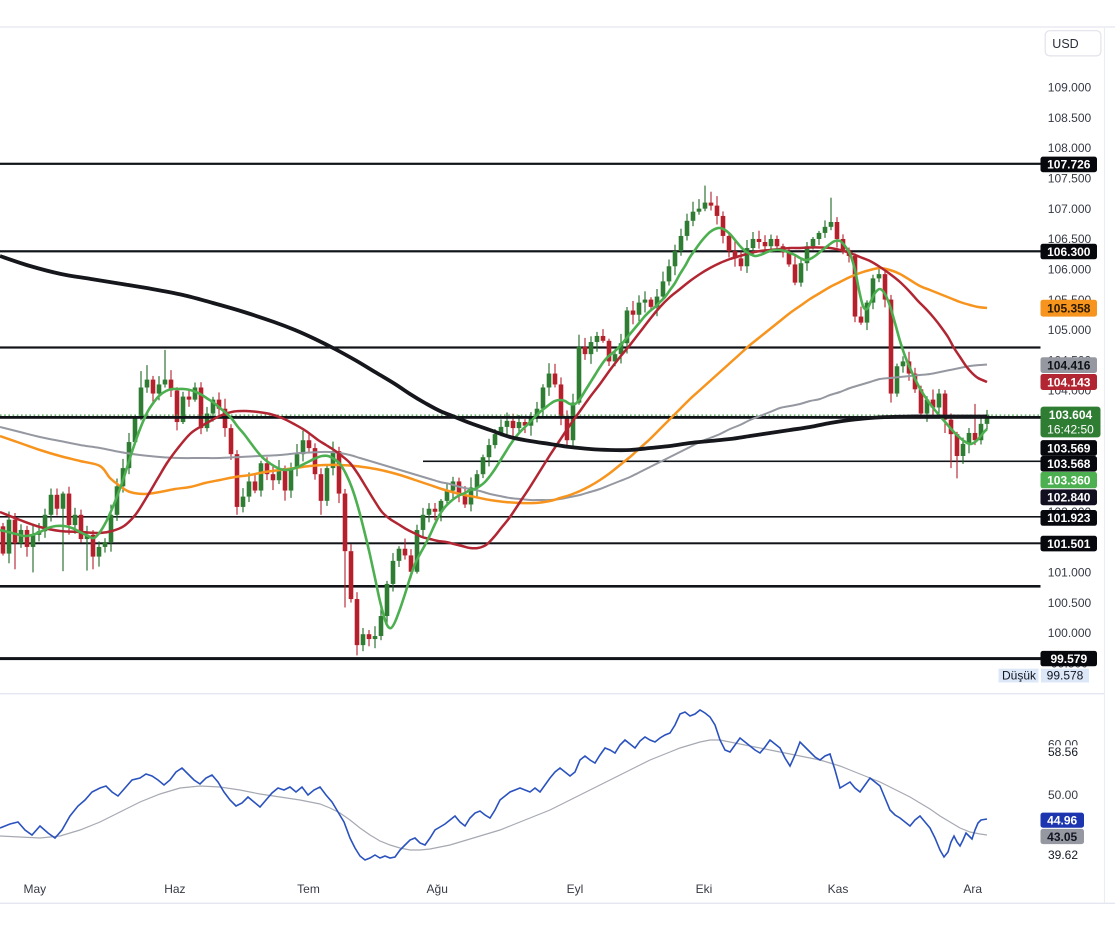  I want to click on svg-text: 44.96, so click(1062, 821).